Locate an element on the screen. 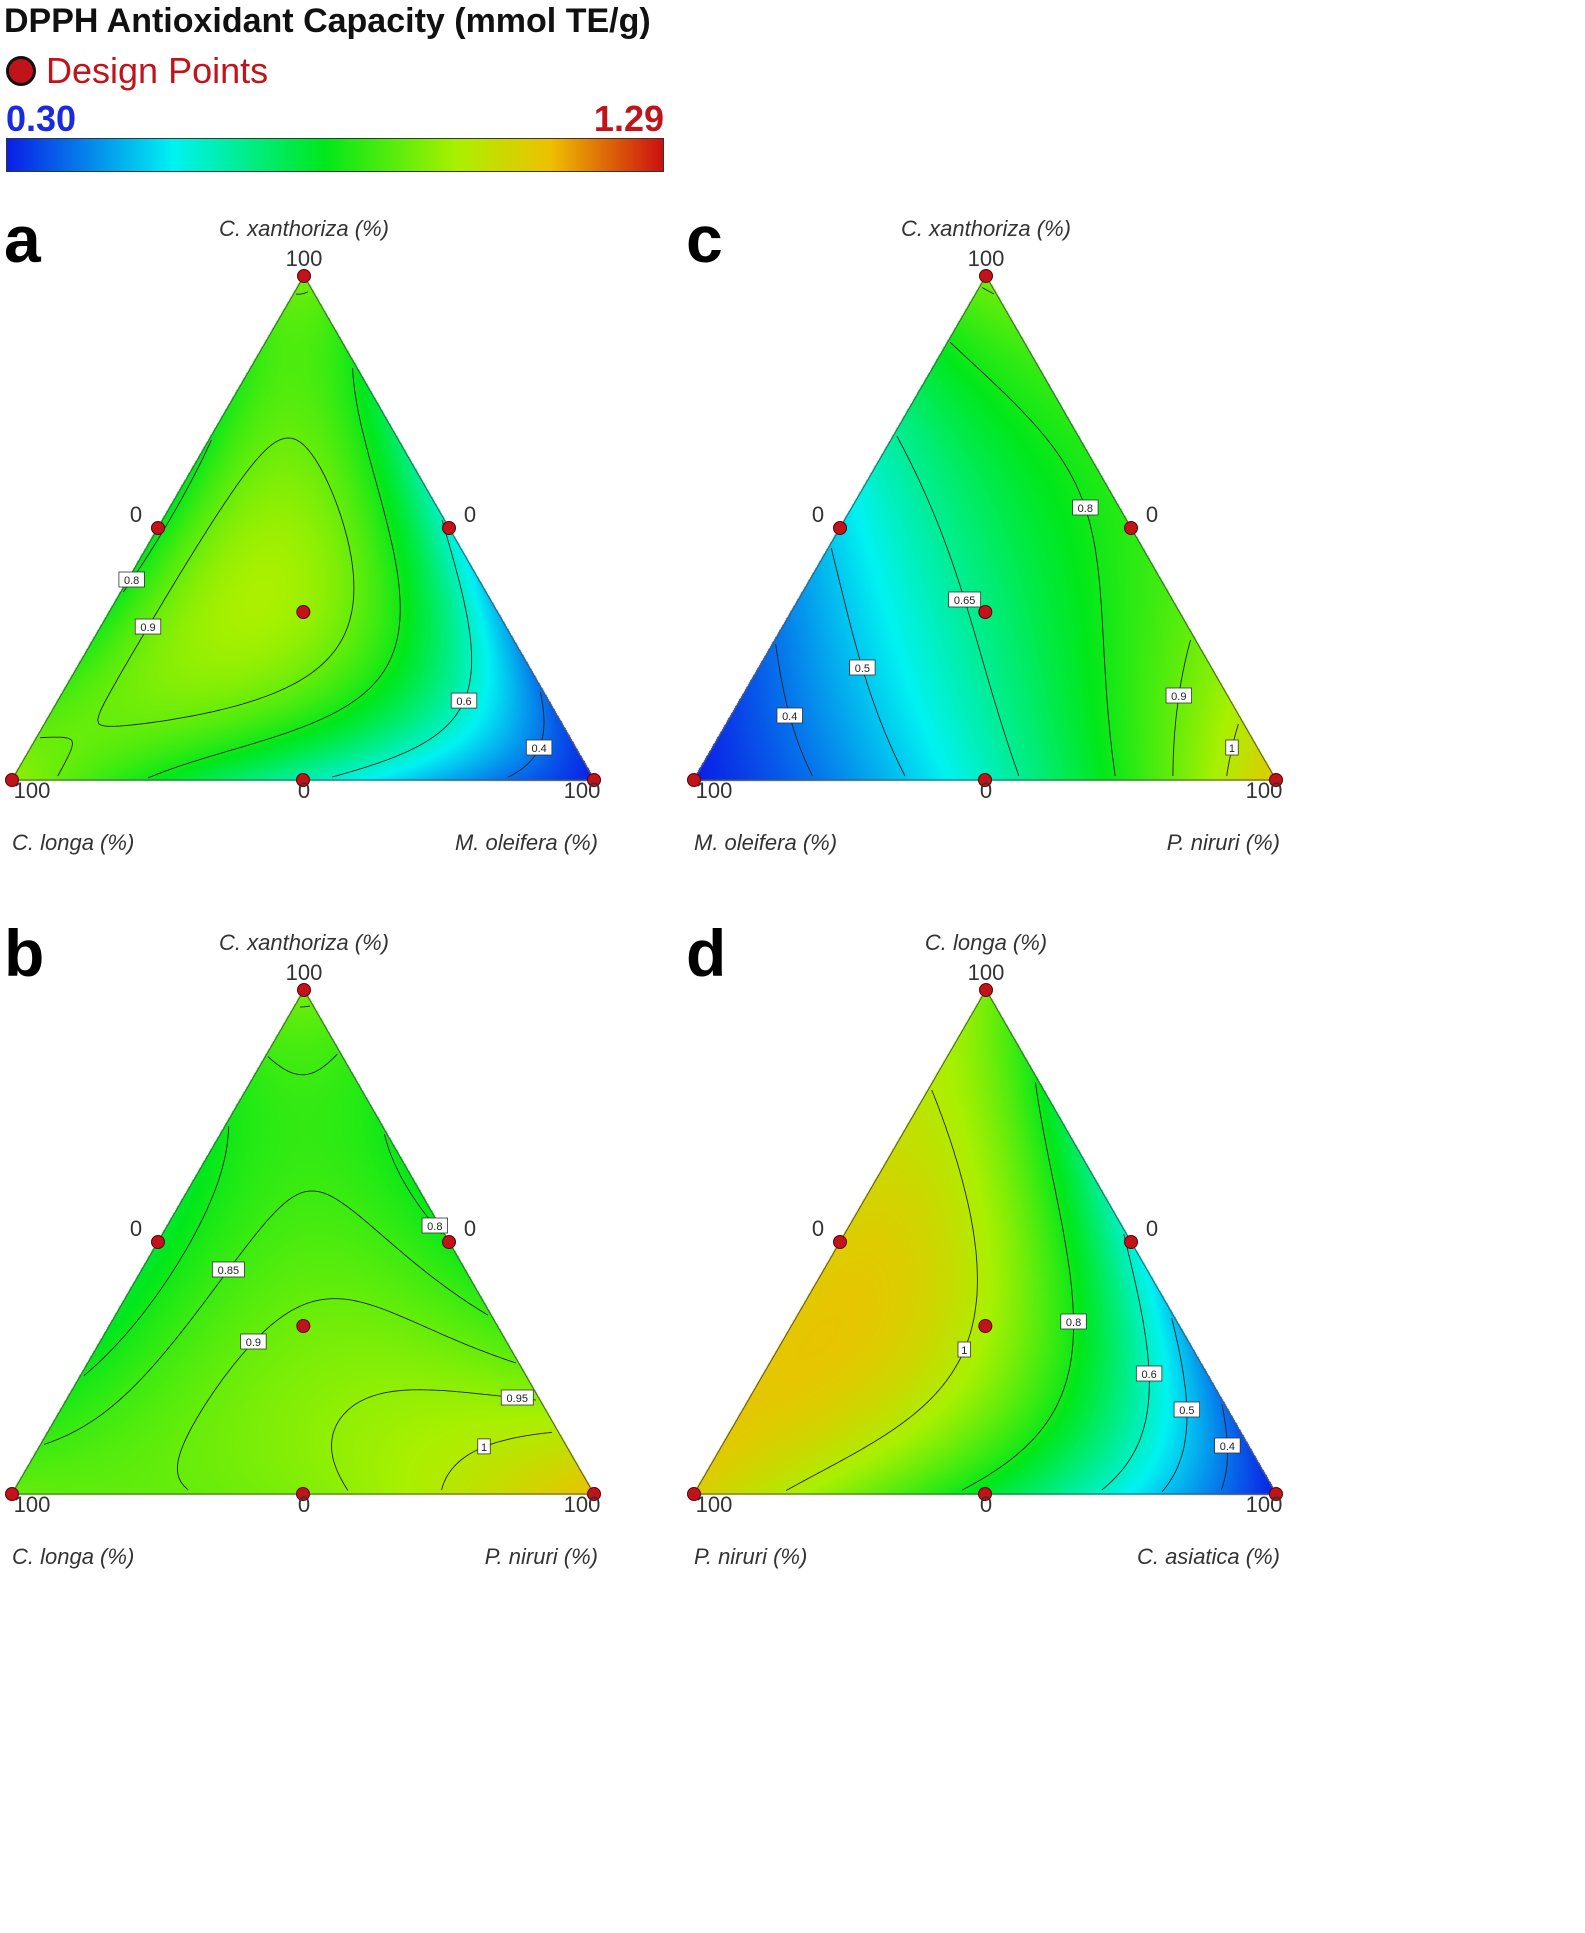  svg-text: 1 is located at coordinates (1232, 749).